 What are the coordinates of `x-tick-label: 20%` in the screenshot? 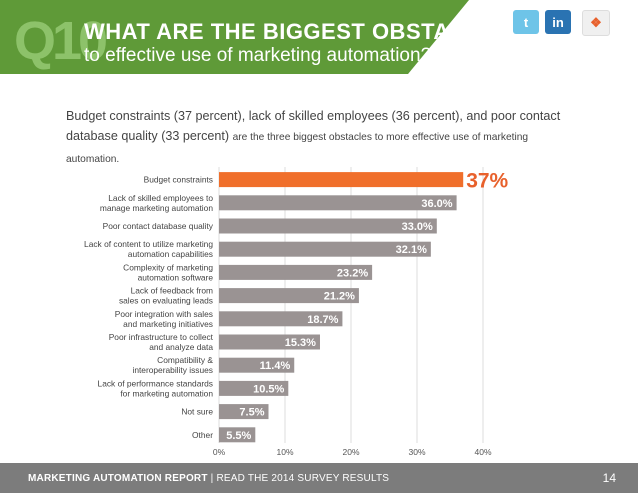 It's located at (350, 452).